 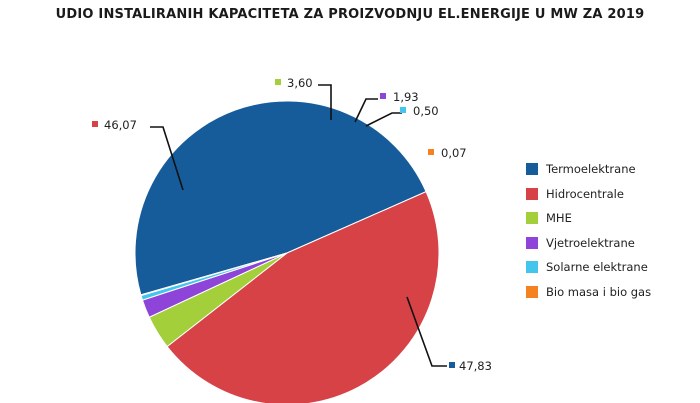 I want to click on data-label: 46,07, so click(x=120, y=125).